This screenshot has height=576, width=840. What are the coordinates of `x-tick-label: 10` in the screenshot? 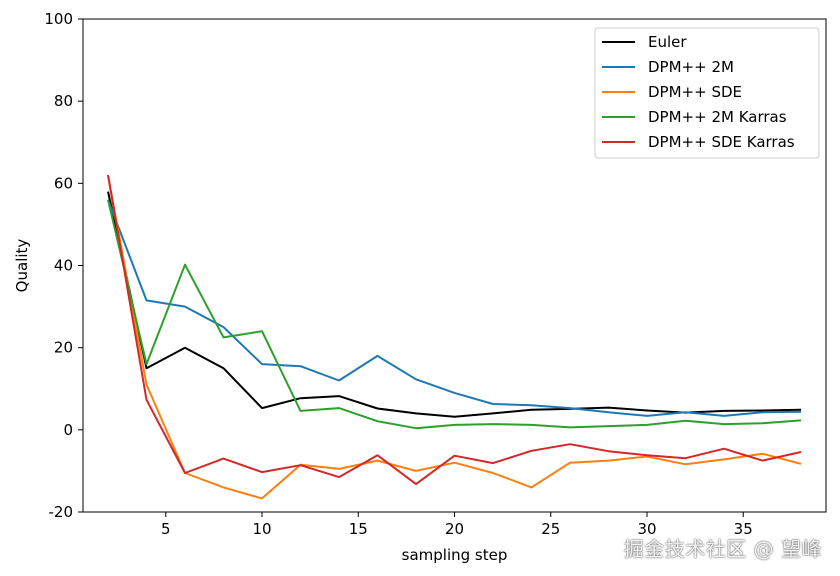 It's located at (261, 529).